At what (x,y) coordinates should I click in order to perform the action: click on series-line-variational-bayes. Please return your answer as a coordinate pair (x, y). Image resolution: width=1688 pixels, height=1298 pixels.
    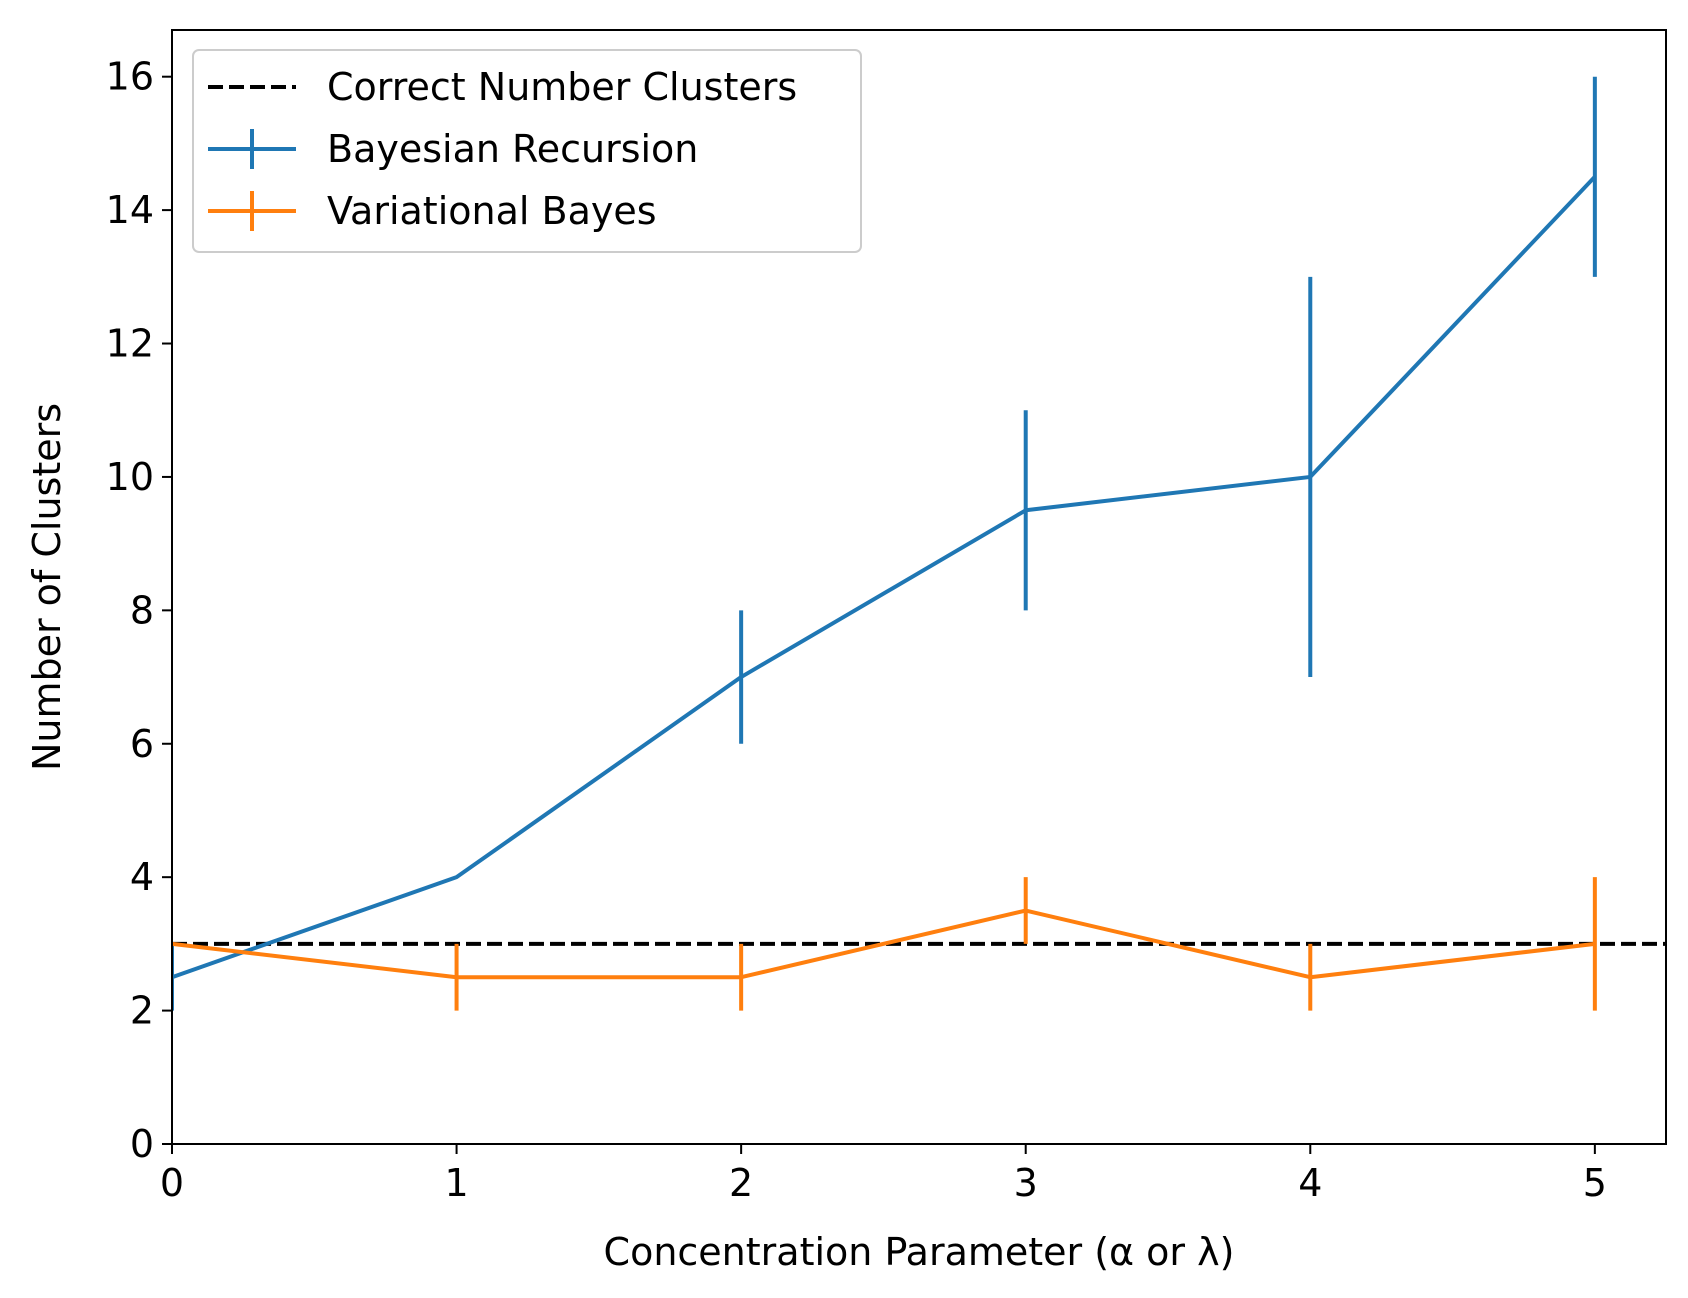
    Looking at the image, I should click on (884, 944).